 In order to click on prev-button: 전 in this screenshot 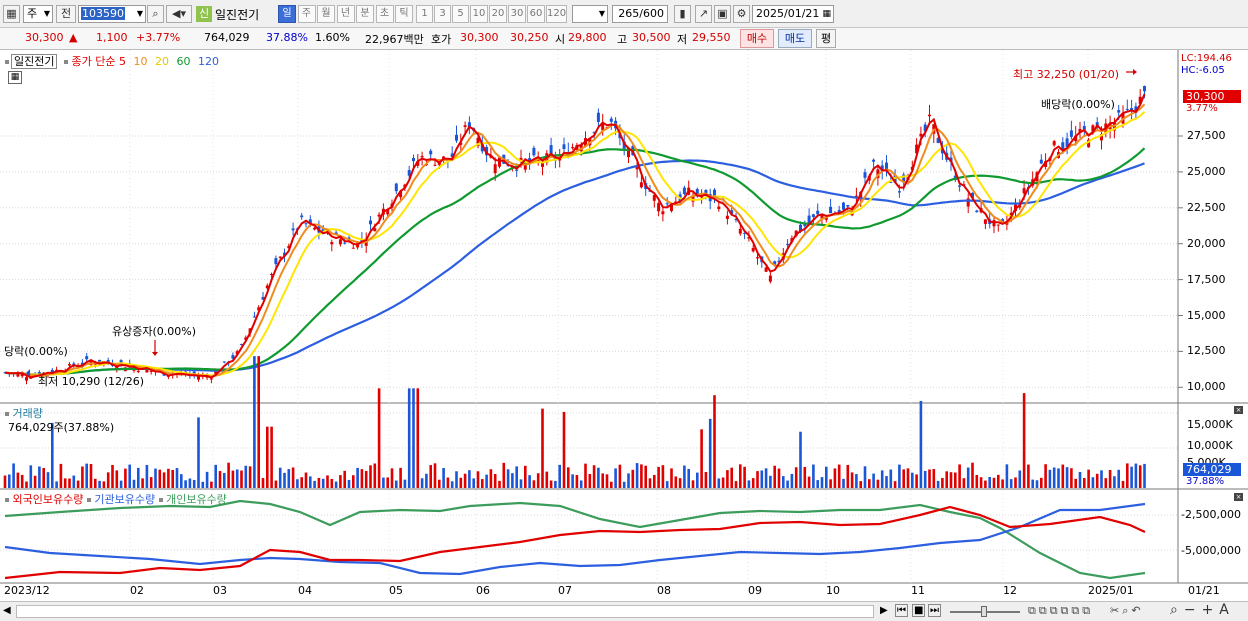, I will do `click(66, 14)`.